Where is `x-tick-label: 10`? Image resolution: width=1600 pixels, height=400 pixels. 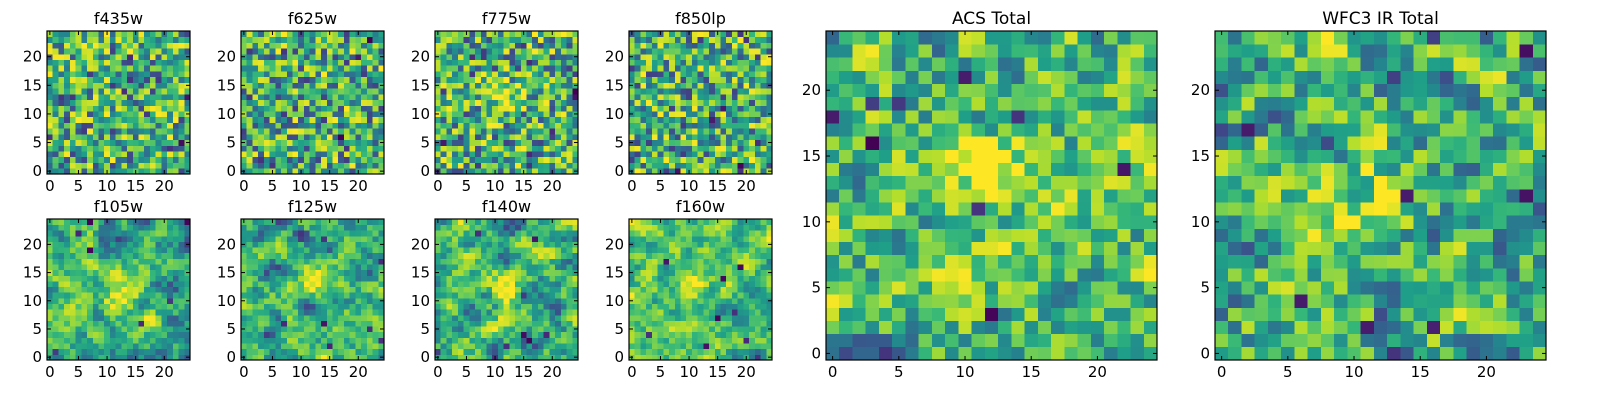 x-tick-label: 10 is located at coordinates (301, 372).